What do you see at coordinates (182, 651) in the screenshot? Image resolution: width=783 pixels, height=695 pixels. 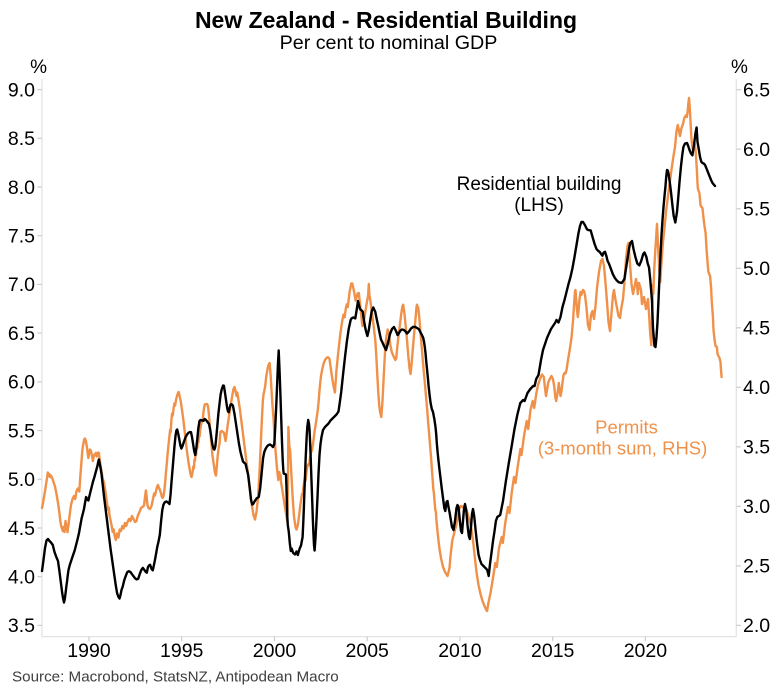 I see `svg-text: 1995` at bounding box center [182, 651].